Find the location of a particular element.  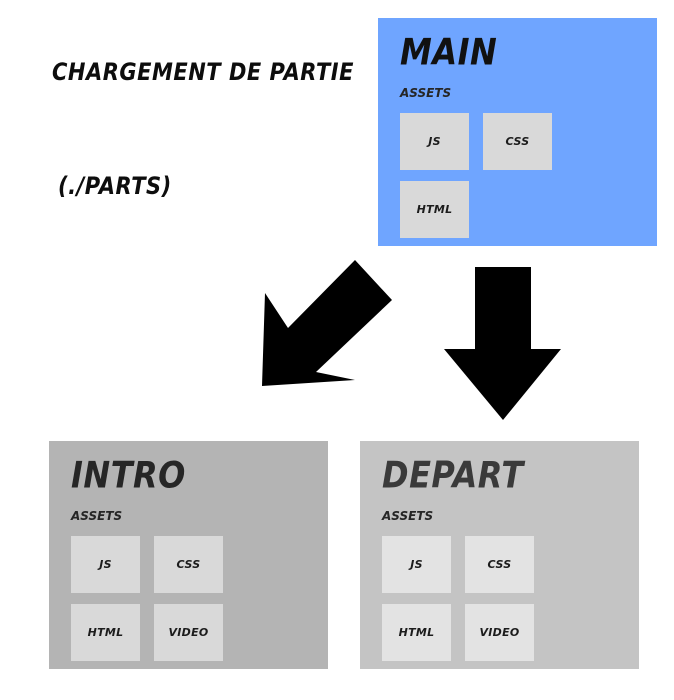

diagram-subheading: (./PARTS) is located at coordinates (115, 186).